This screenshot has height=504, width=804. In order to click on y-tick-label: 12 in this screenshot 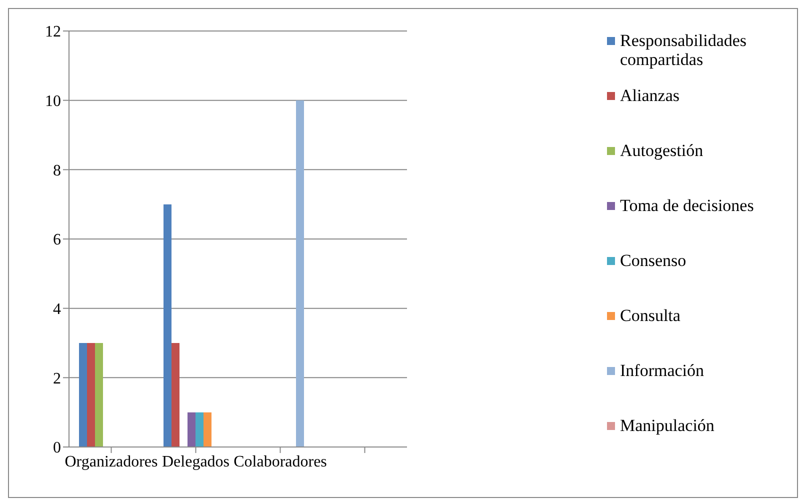, I will do `click(53, 32)`.